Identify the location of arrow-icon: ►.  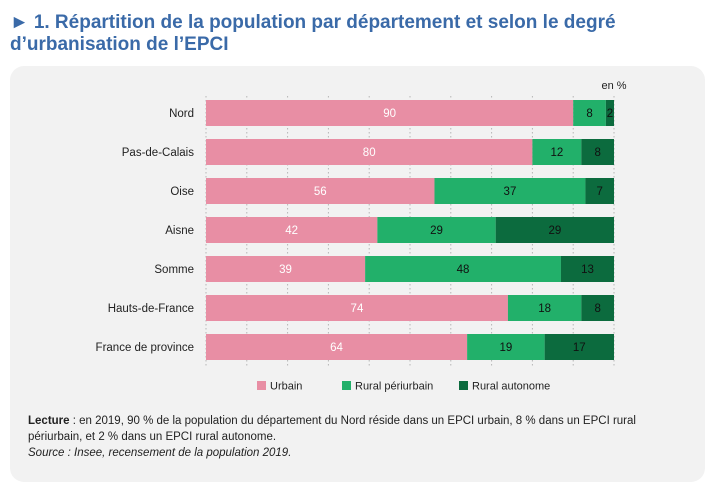
(19, 22).